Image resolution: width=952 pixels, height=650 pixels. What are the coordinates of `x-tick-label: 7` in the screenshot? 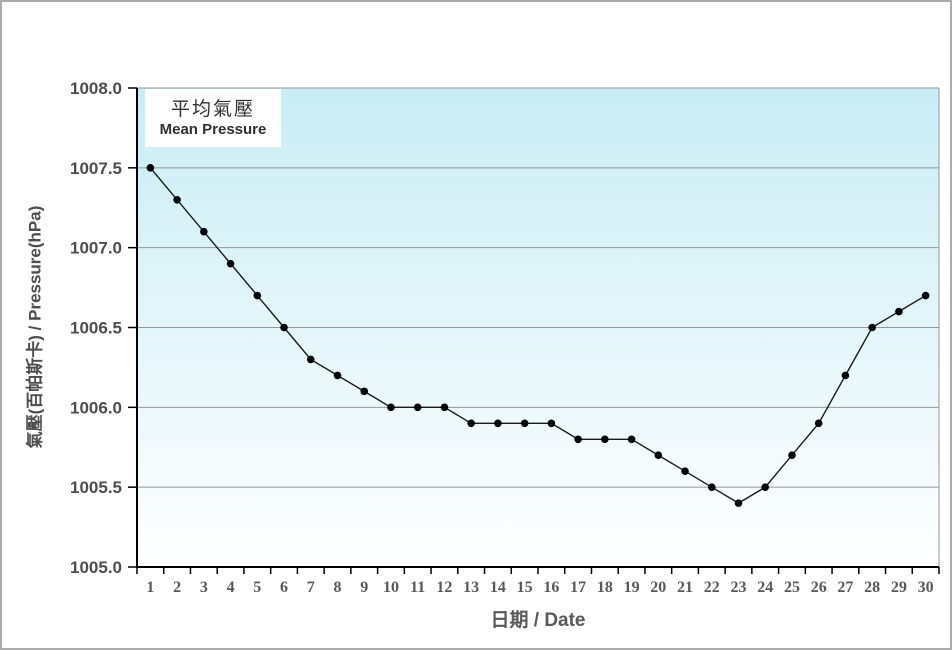 It's located at (311, 587).